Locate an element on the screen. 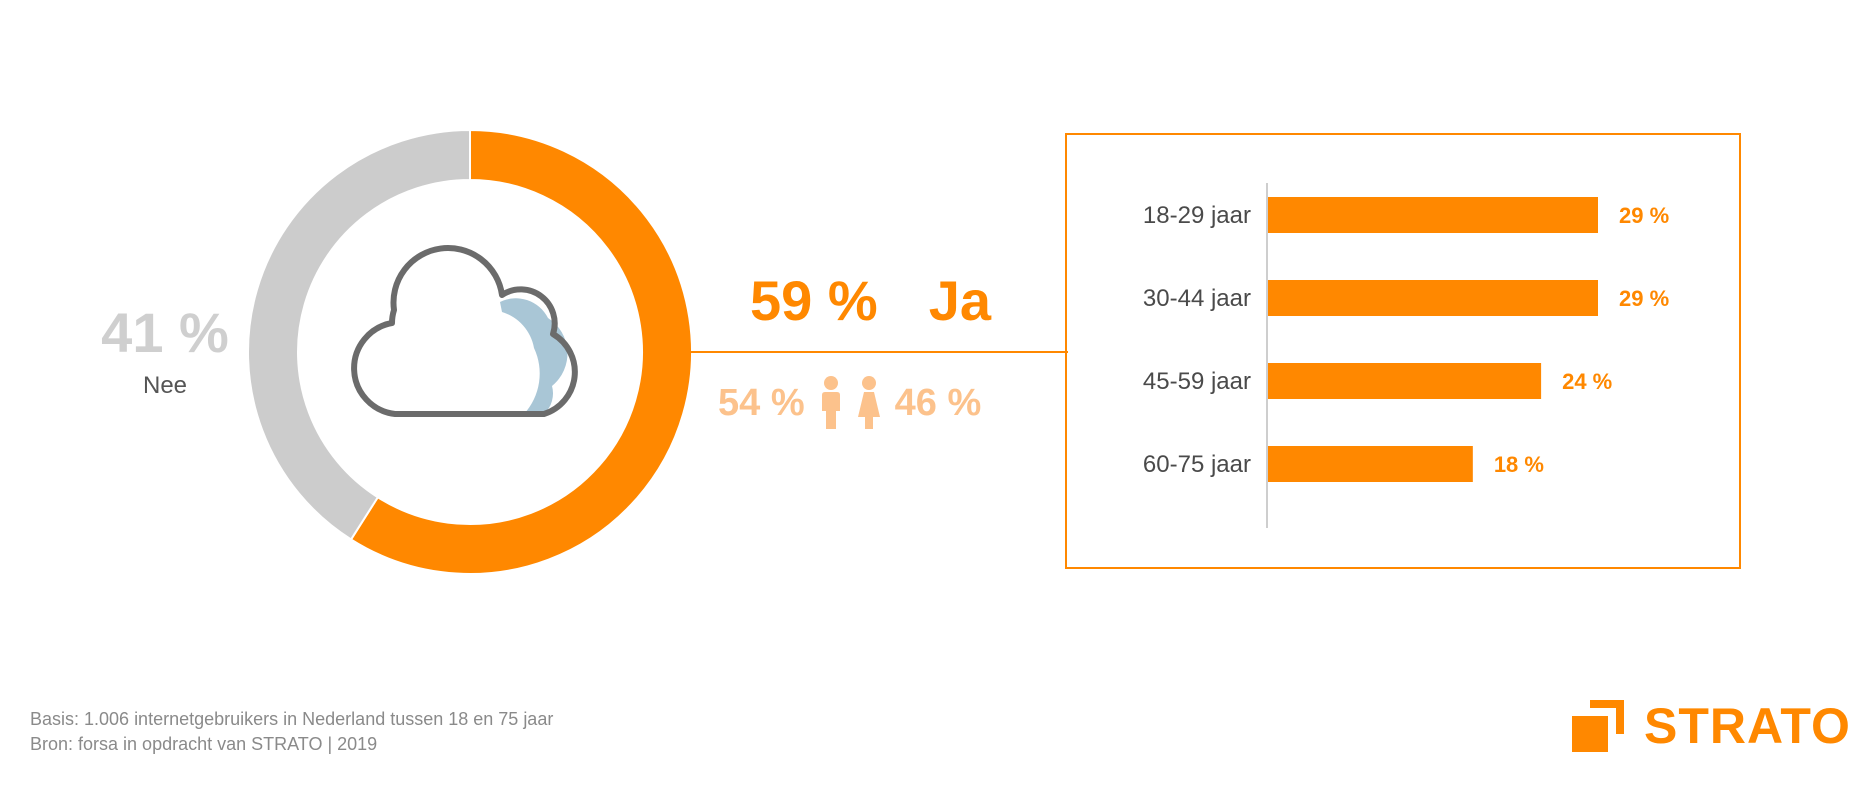  male-person-icon is located at coordinates (831, 403).